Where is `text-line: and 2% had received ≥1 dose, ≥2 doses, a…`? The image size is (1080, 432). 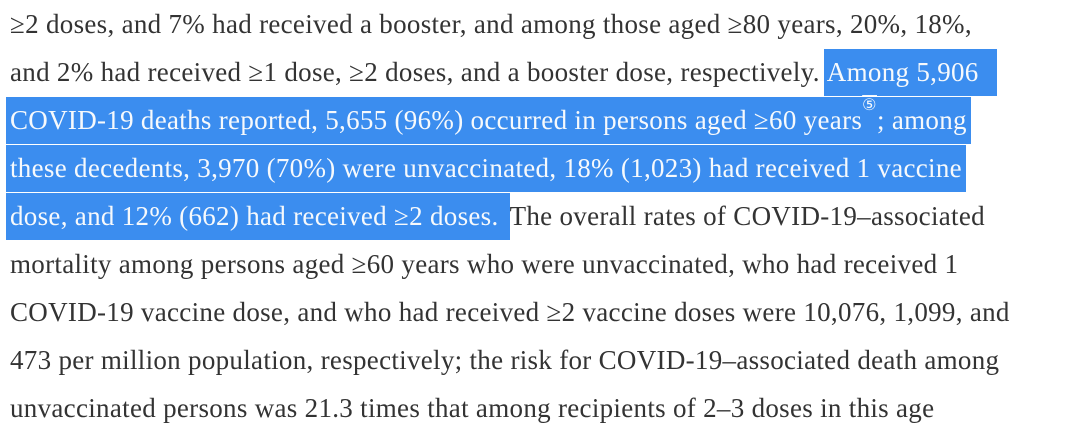 text-line: and 2% had received ≥1 dose, ≥2 doses, a… is located at coordinates (545, 72).